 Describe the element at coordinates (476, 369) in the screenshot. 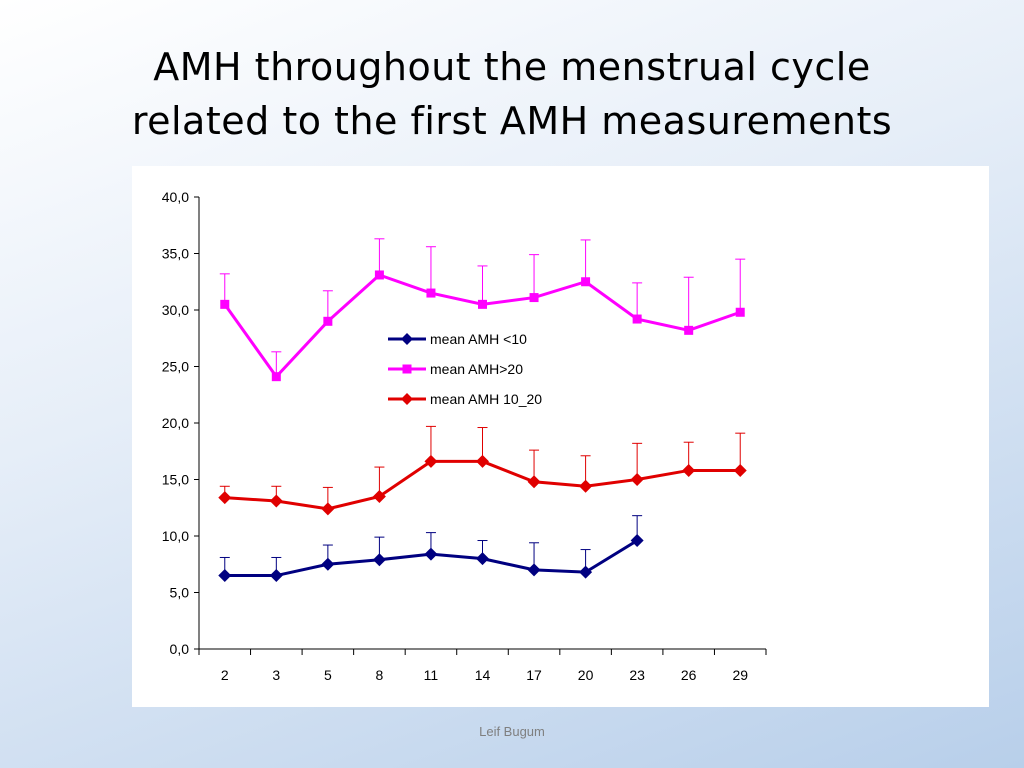

I see `legend-label: mean AMH>20` at that location.